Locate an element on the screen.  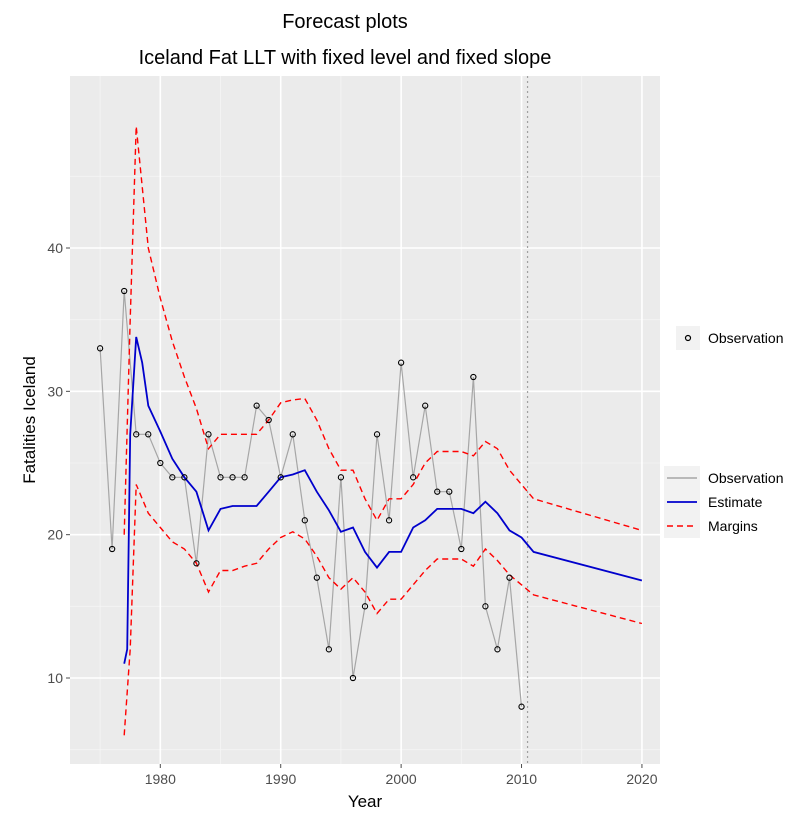
x-tick-label: 2020 is located at coordinates (641, 779).